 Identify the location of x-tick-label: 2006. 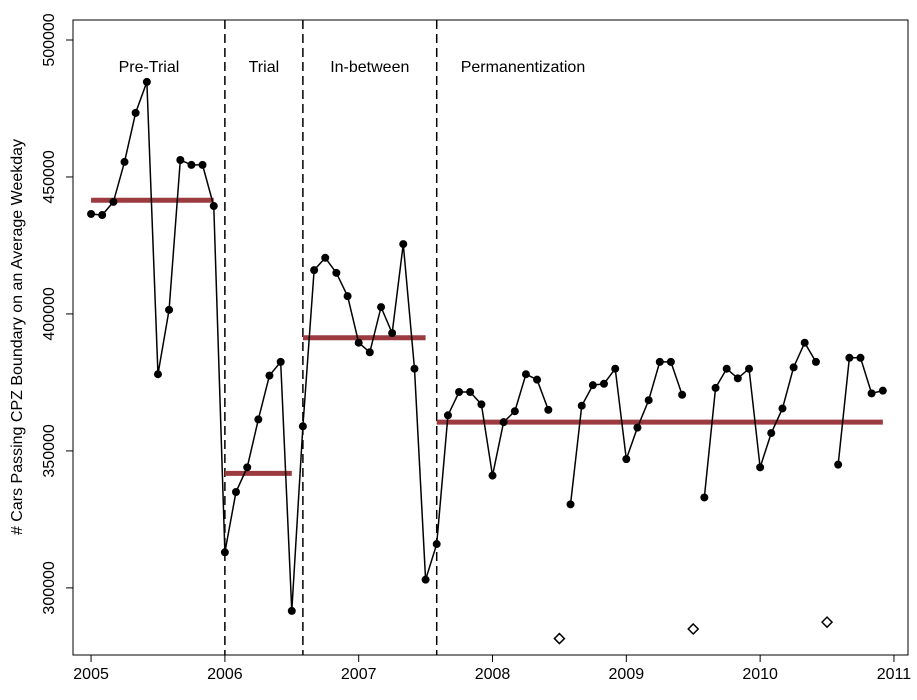
(225, 674).